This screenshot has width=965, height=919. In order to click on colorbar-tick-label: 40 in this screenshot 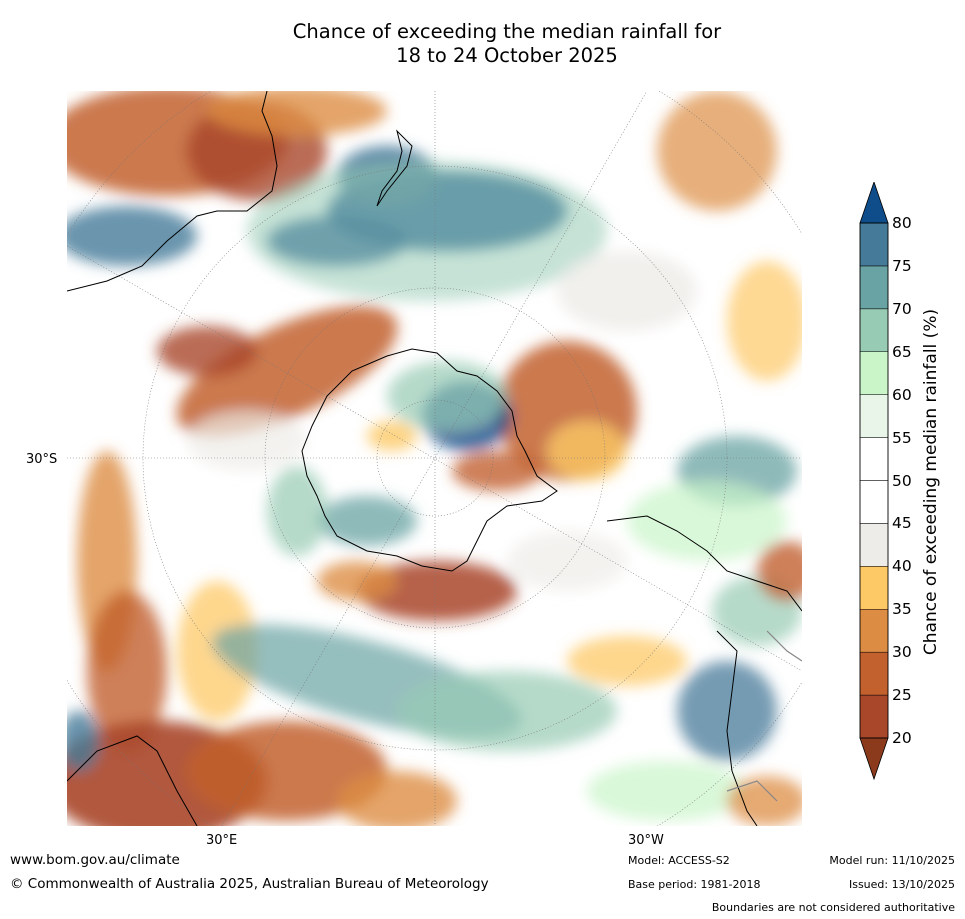, I will do `click(902, 566)`.